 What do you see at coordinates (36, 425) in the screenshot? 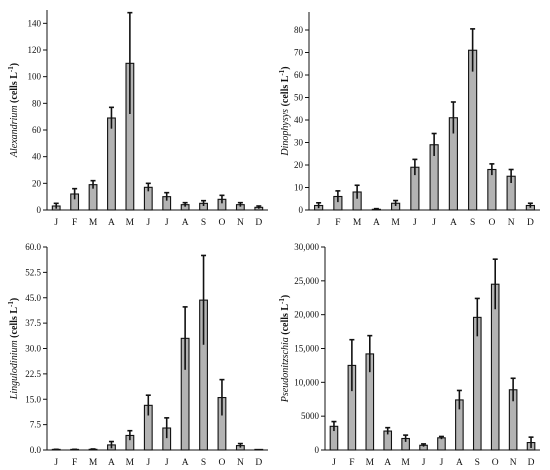
I see `y-tick-label: 7.5` at bounding box center [36, 425].